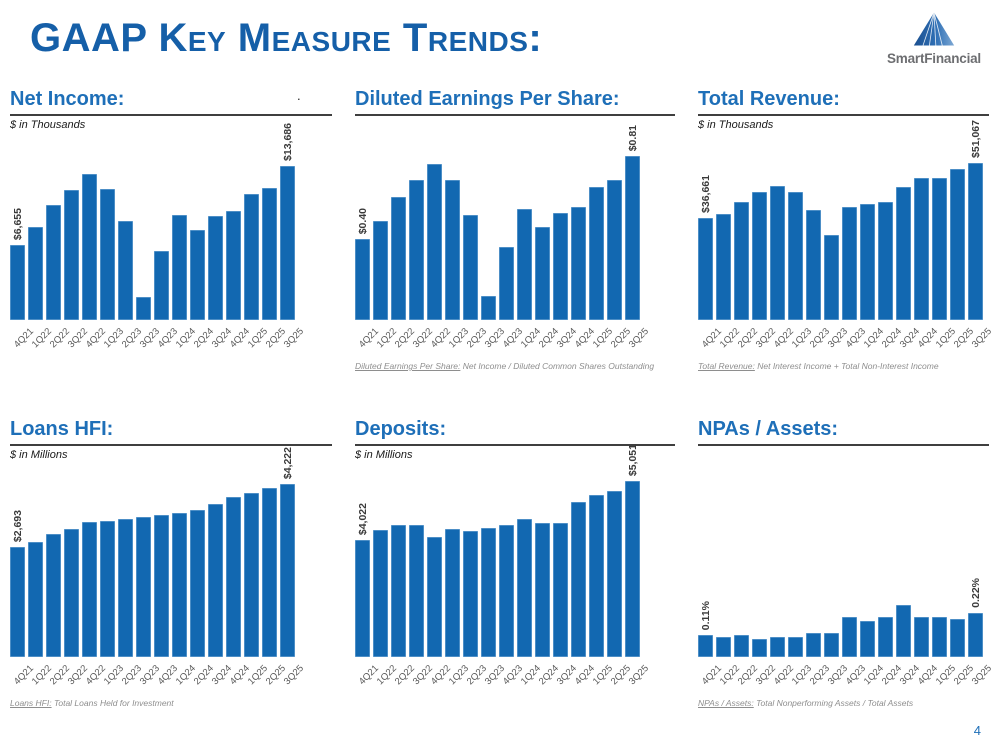  What do you see at coordinates (927, 675) in the screenshot?
I see `x-tick-4Q24: 4Q24` at bounding box center [927, 675].